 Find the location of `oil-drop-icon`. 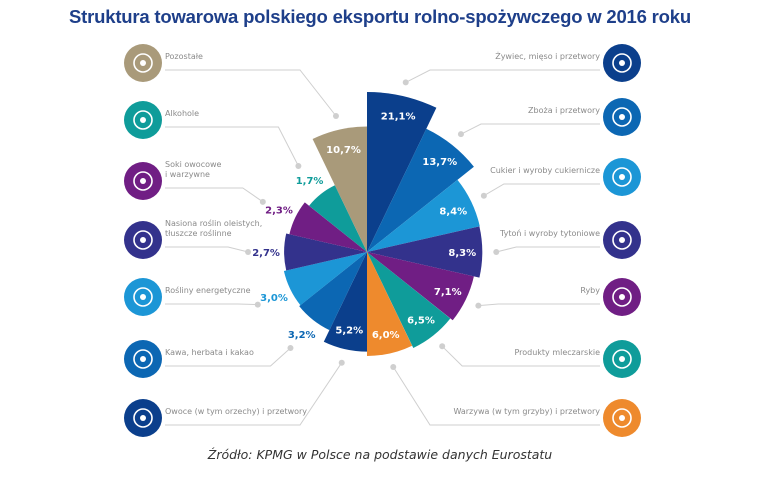

oil-drop-icon is located at coordinates (143, 240).